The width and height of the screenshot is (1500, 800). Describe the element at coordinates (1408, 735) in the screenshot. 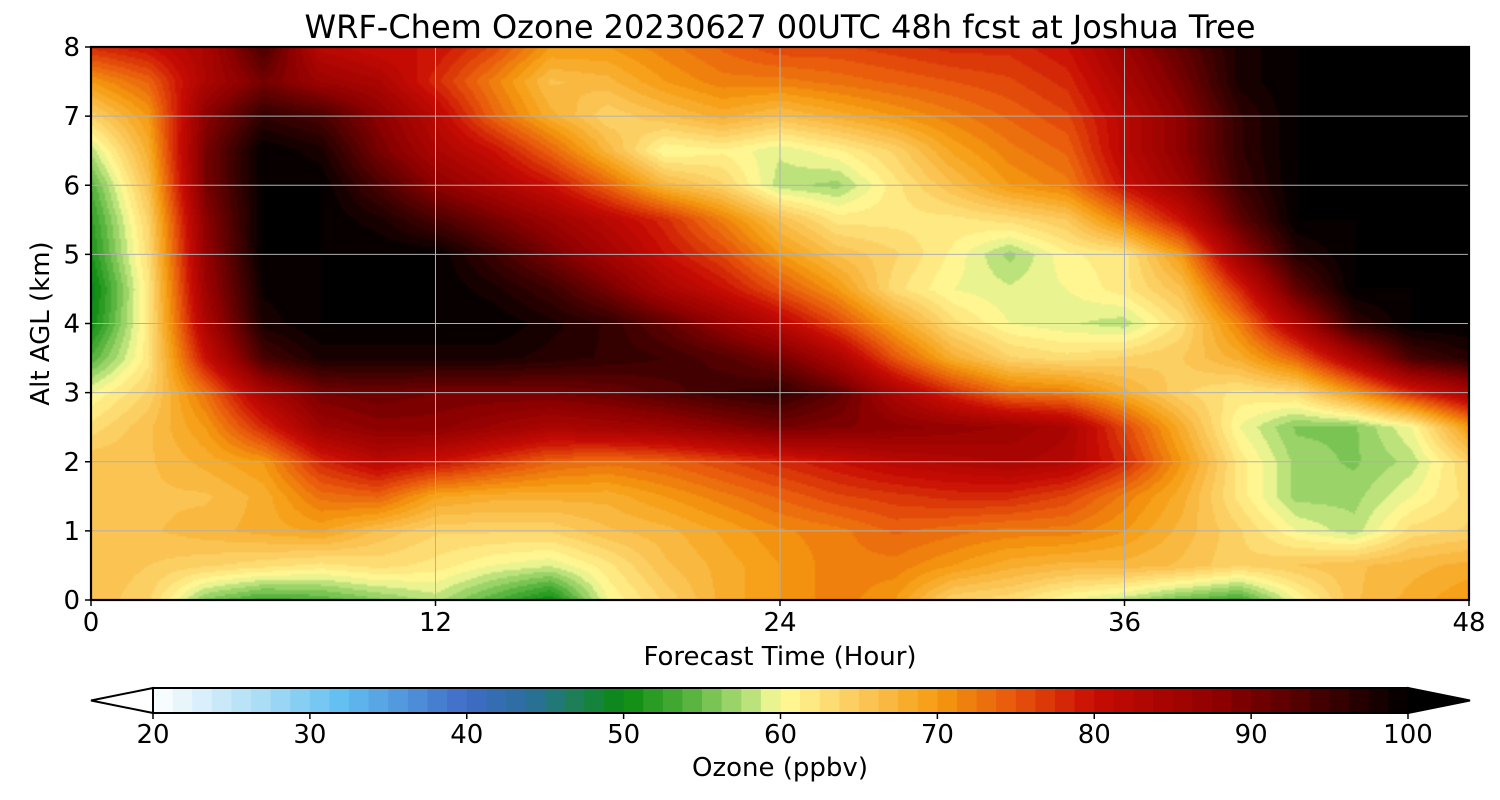

I see `colorbar-tick-label: 100` at that location.